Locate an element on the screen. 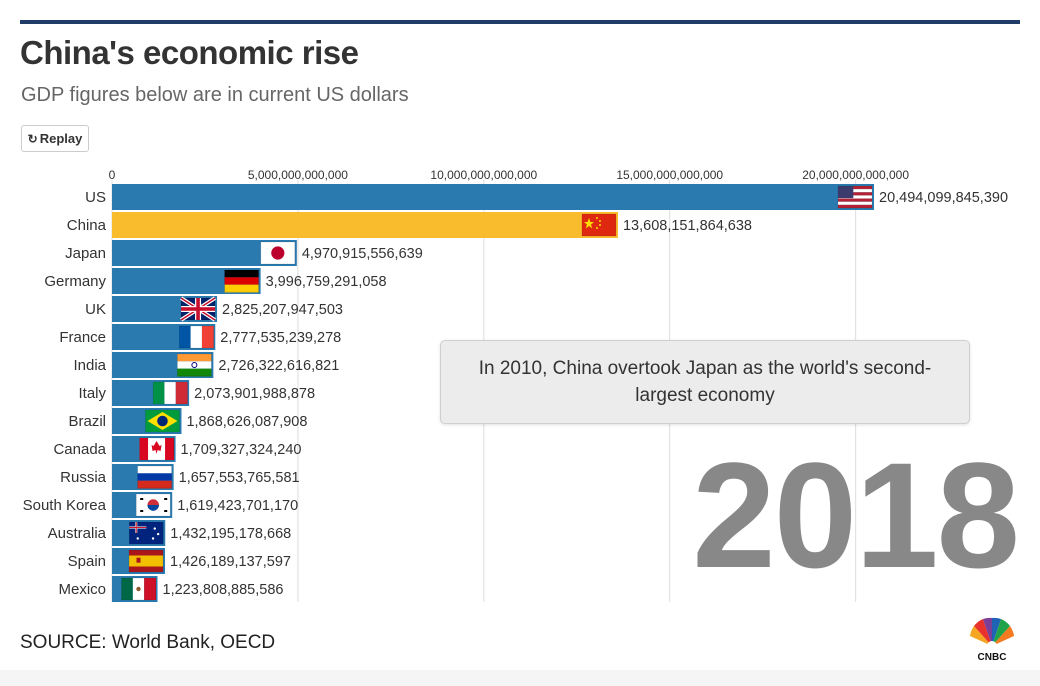 The image size is (1040, 686). cnbc-logo: CNBC is located at coordinates (992, 639).